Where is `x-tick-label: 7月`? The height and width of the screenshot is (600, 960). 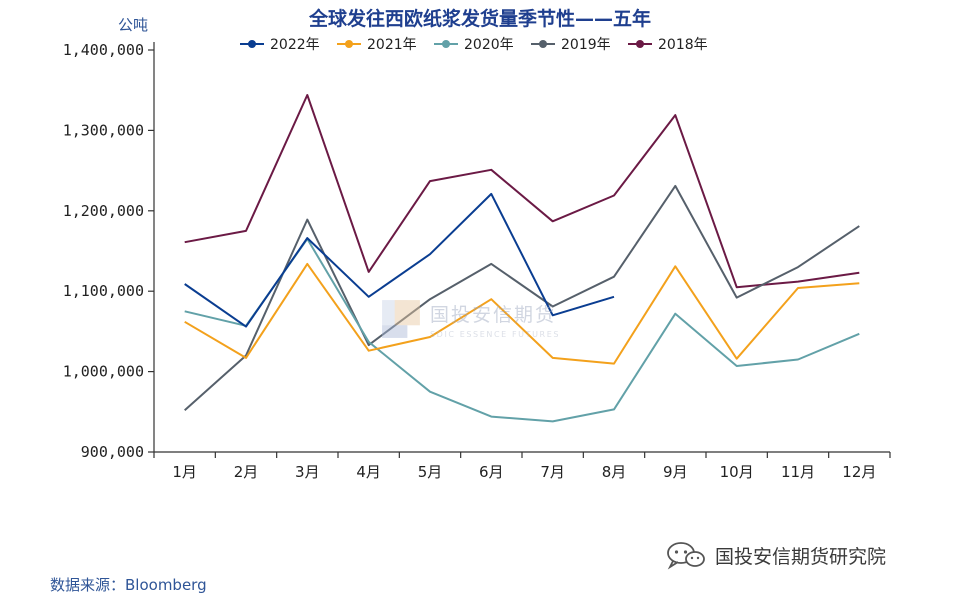
x-tick-label: 7月 is located at coordinates (552, 472).